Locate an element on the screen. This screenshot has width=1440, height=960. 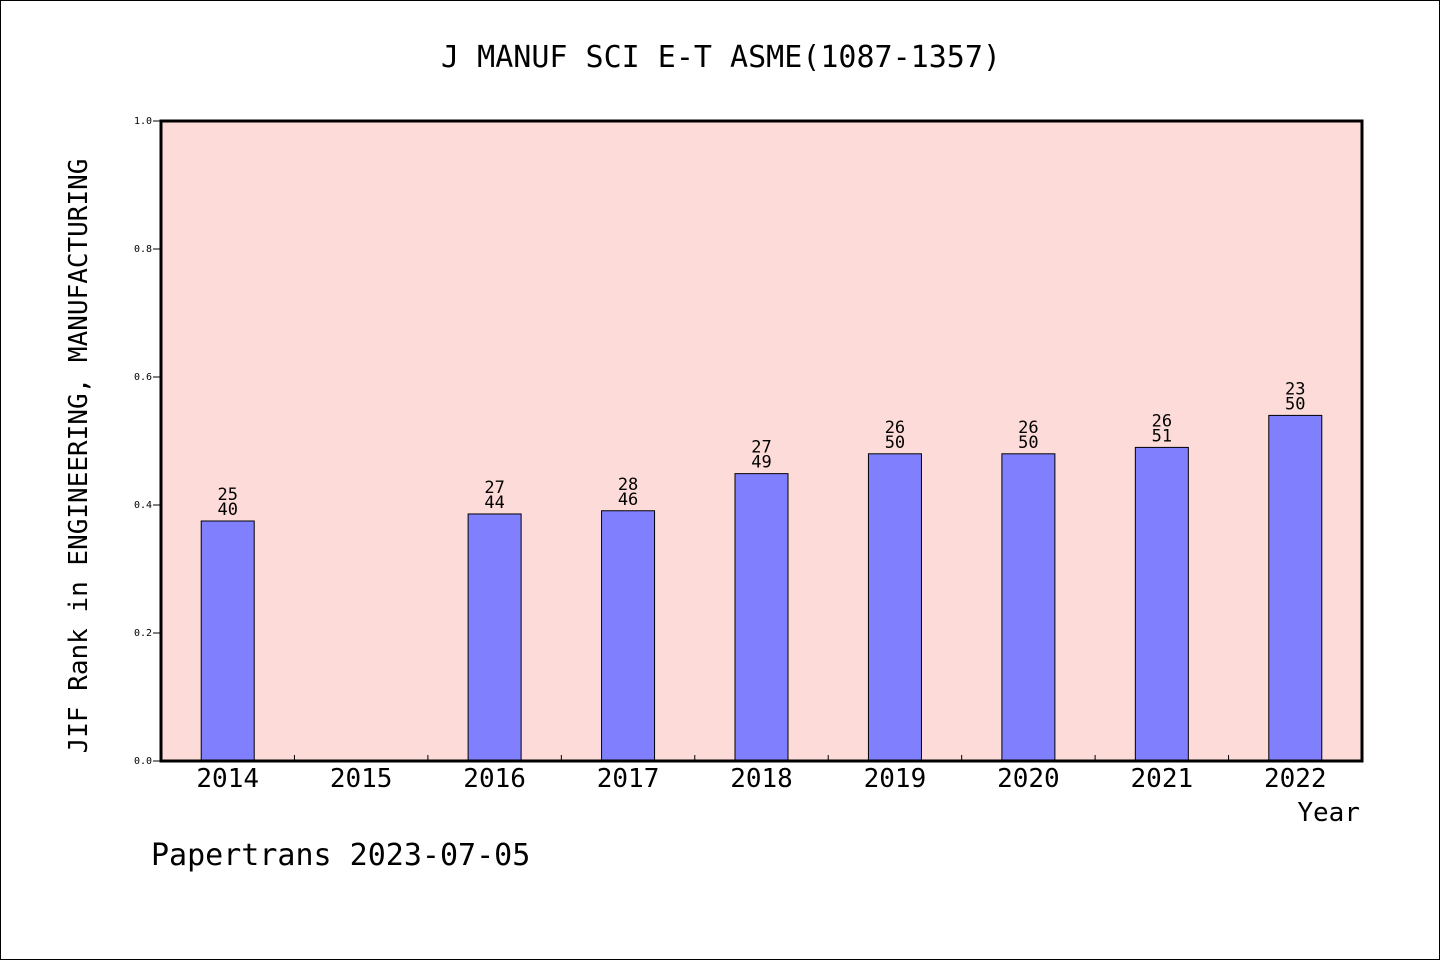
bar-total-label: 51 is located at coordinates (1162, 436).